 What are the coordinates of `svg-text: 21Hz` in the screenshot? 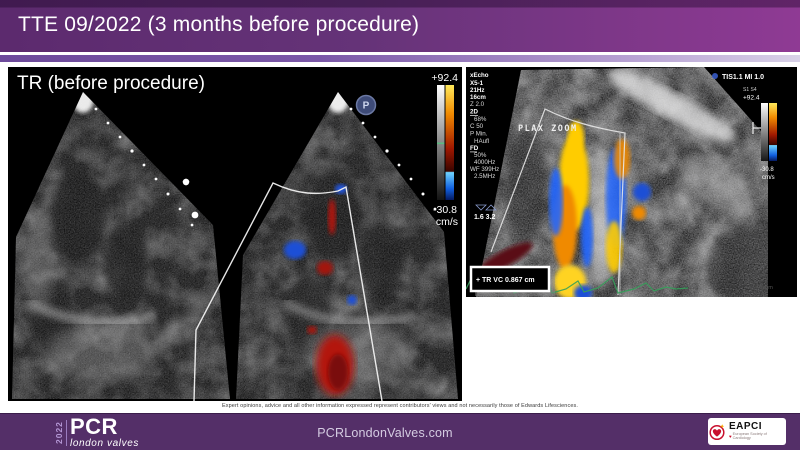 It's located at (477, 90).